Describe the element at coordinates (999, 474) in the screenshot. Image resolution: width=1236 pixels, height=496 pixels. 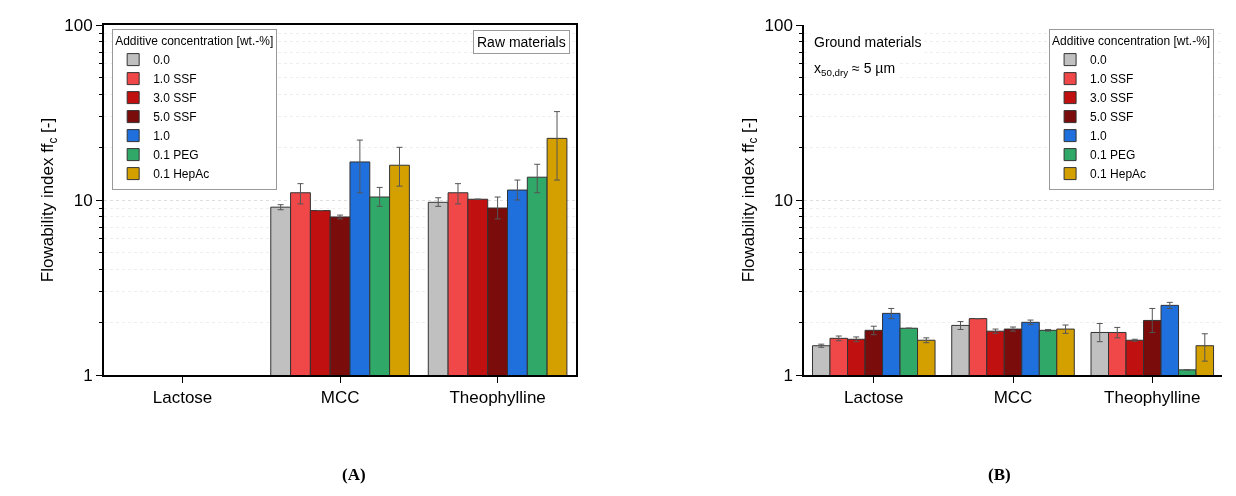
I see `text: (B)` at that location.